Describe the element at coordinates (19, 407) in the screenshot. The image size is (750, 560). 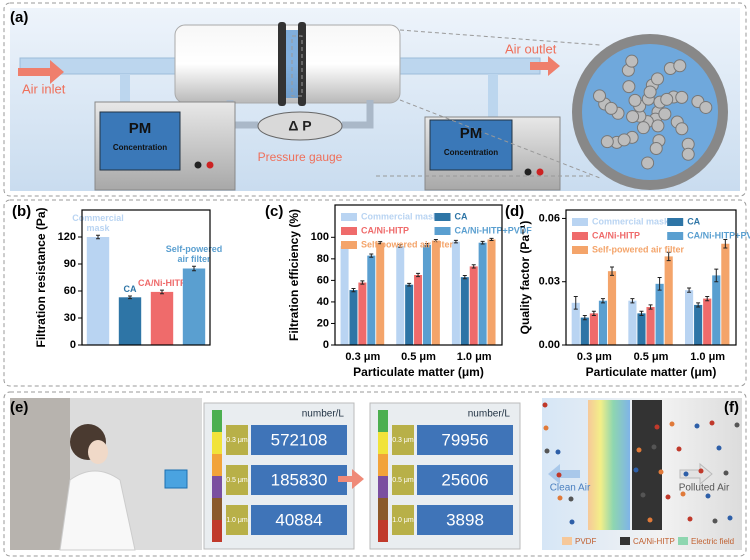
I see `panel-label: (e)` at that location.